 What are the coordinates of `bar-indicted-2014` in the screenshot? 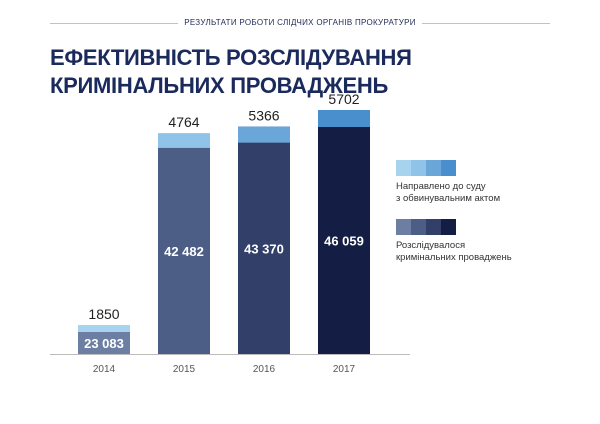 It's located at (104, 328).